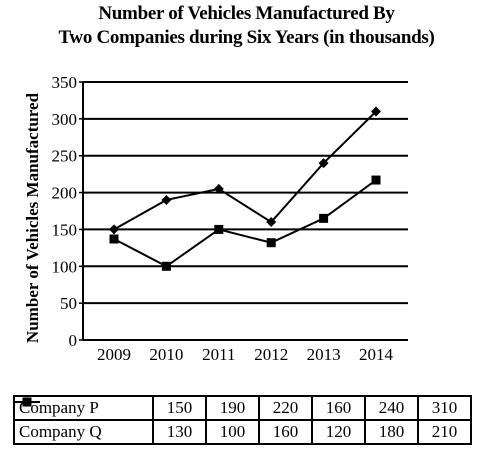 The image size is (493, 470). Describe the element at coordinates (65, 156) in the screenshot. I see `ytick-label-250: 250` at that location.